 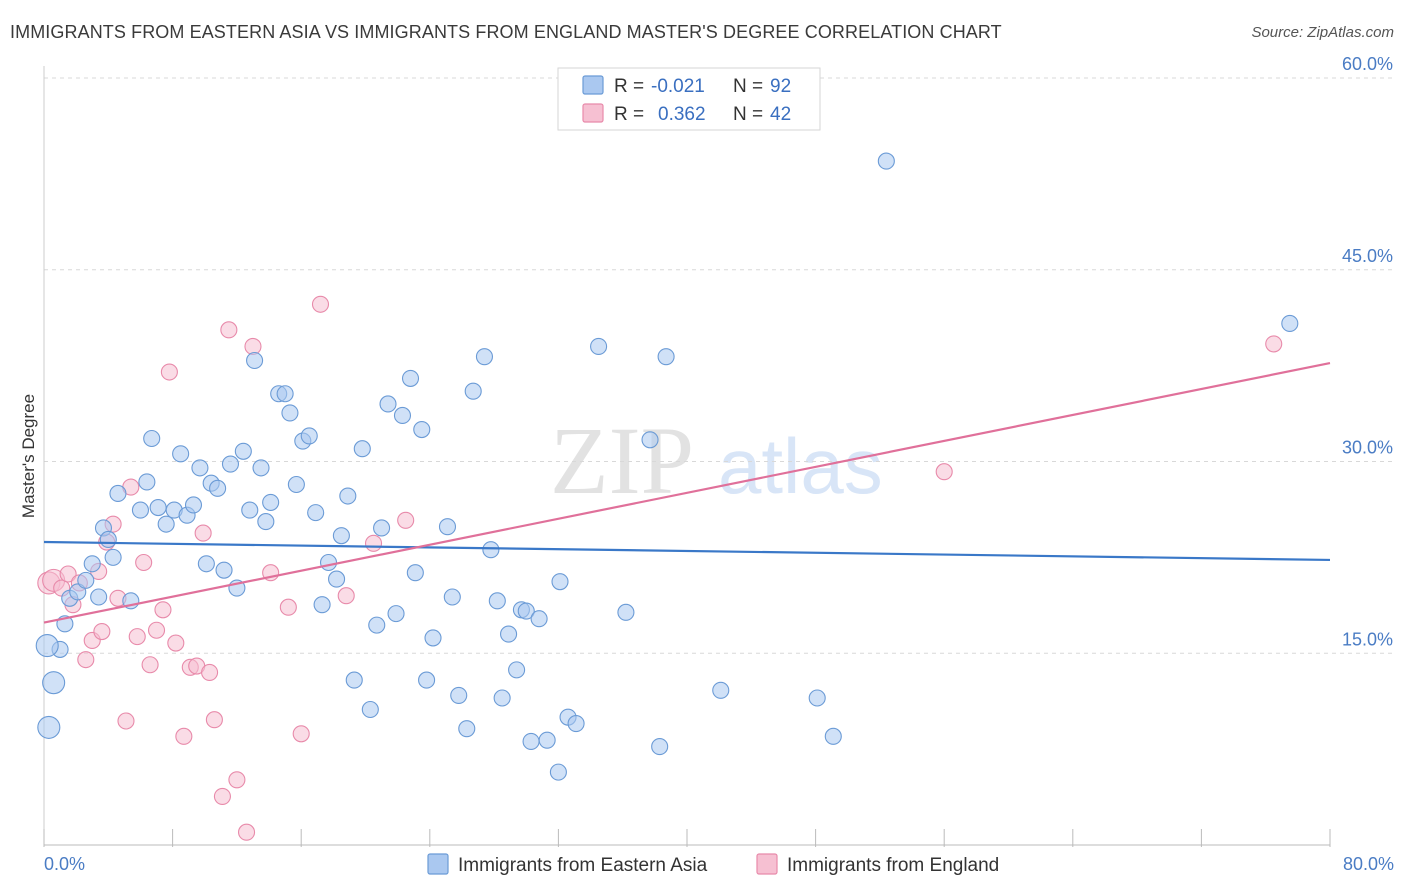 What do you see at coordinates (1367, 256) in the screenshot?
I see `y-tick-label: 45.0%` at bounding box center [1367, 256].